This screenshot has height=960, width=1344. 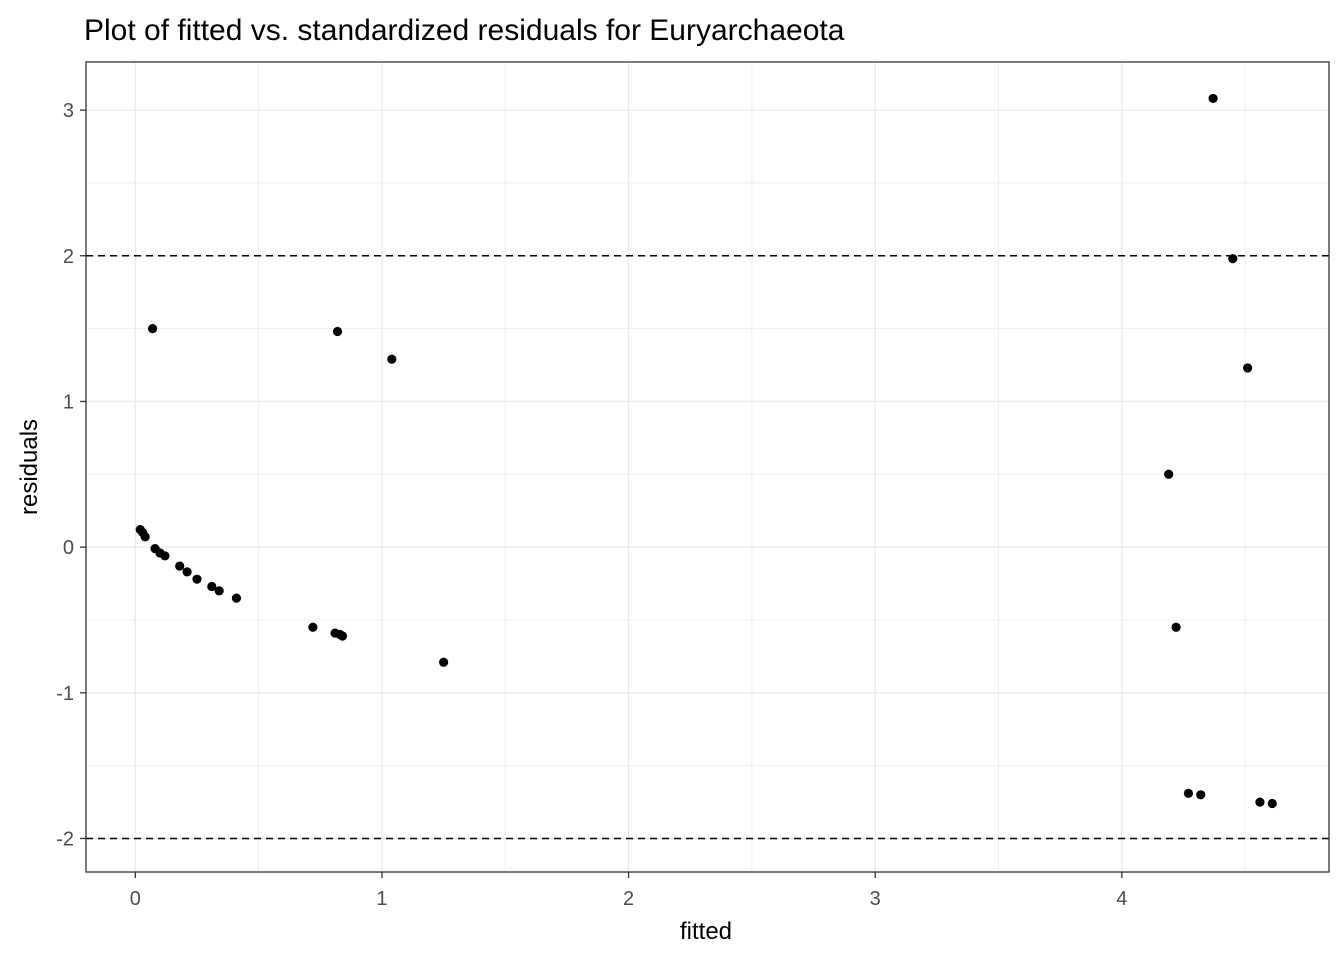 I want to click on y-tick-label: 3, so click(x=68, y=111).